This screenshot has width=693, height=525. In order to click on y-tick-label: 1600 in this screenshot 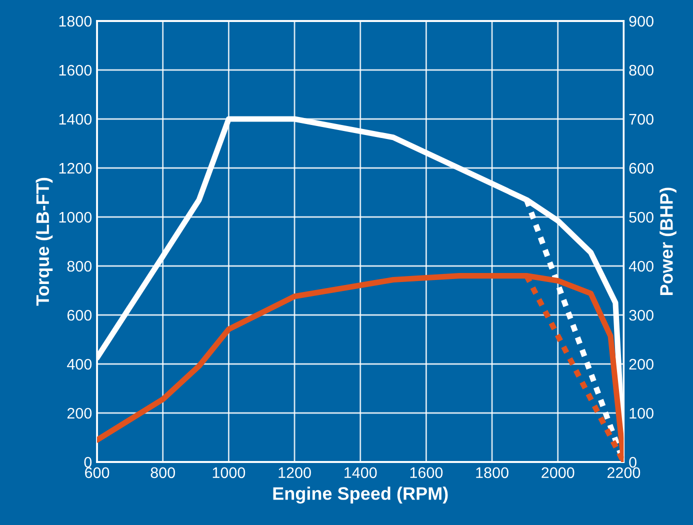, I will do `click(75, 70)`.